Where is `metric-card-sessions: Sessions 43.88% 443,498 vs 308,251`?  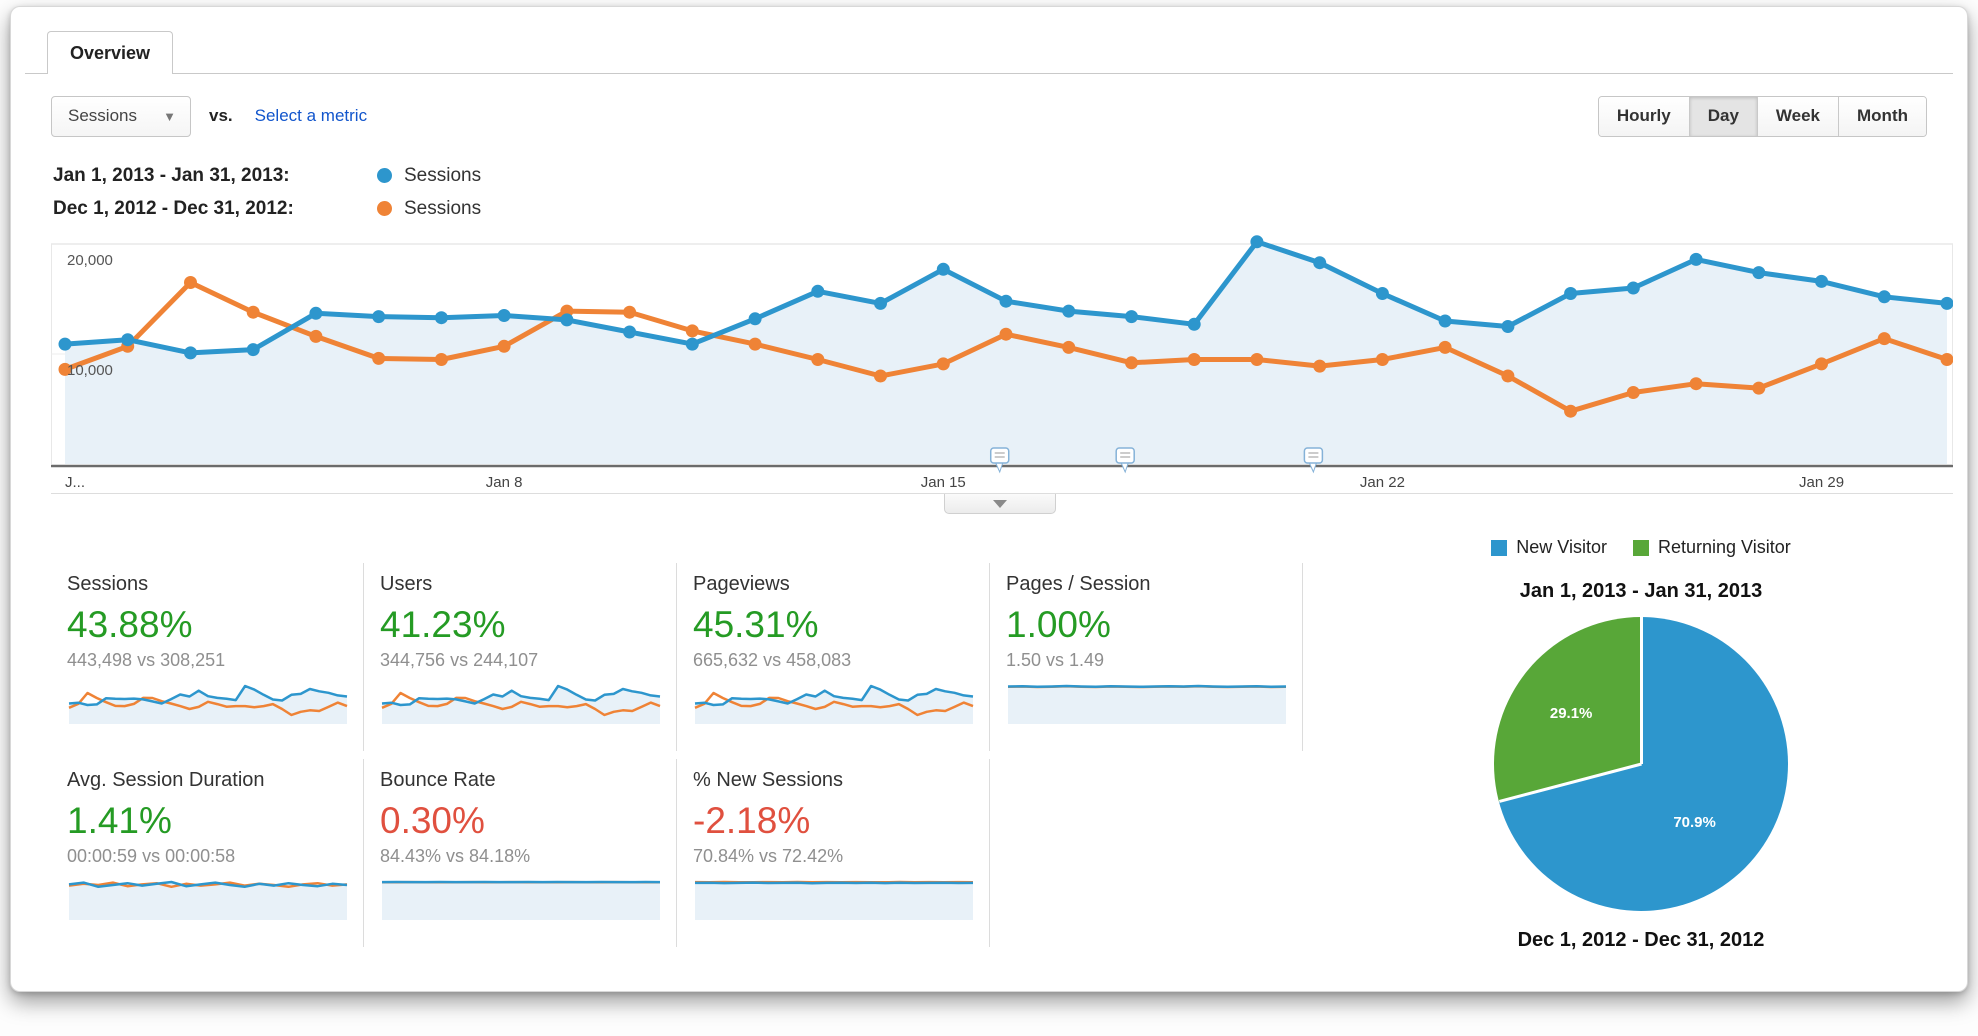 metric-card-sessions: Sessions 43.88% 443,498 vs 308,251 is located at coordinates (207, 657).